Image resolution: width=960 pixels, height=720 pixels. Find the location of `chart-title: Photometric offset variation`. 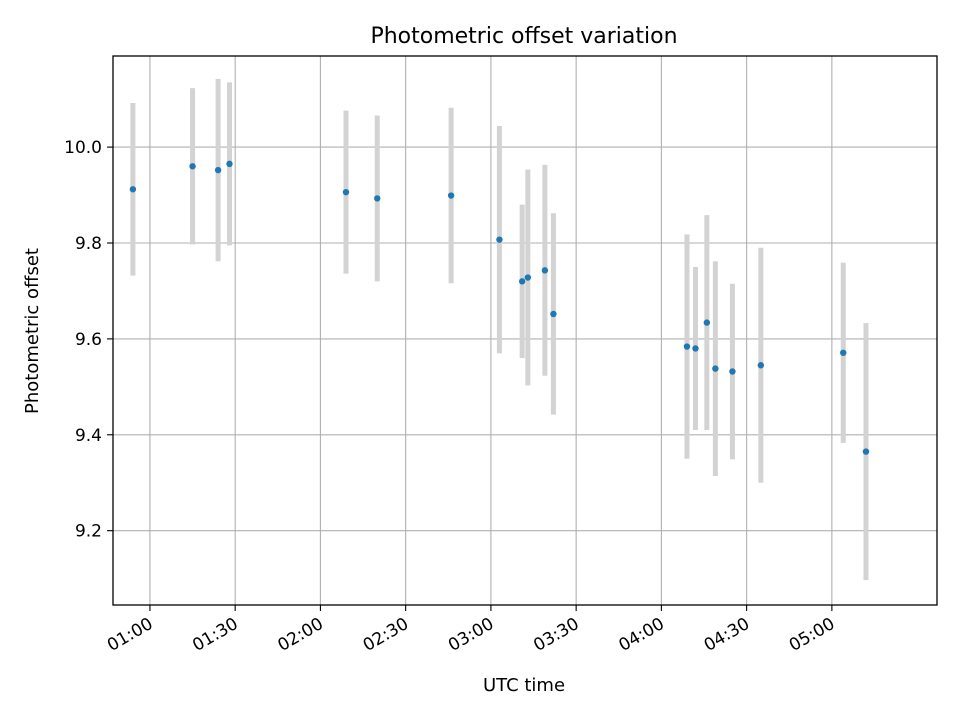

chart-title: Photometric offset variation is located at coordinates (523, 36).